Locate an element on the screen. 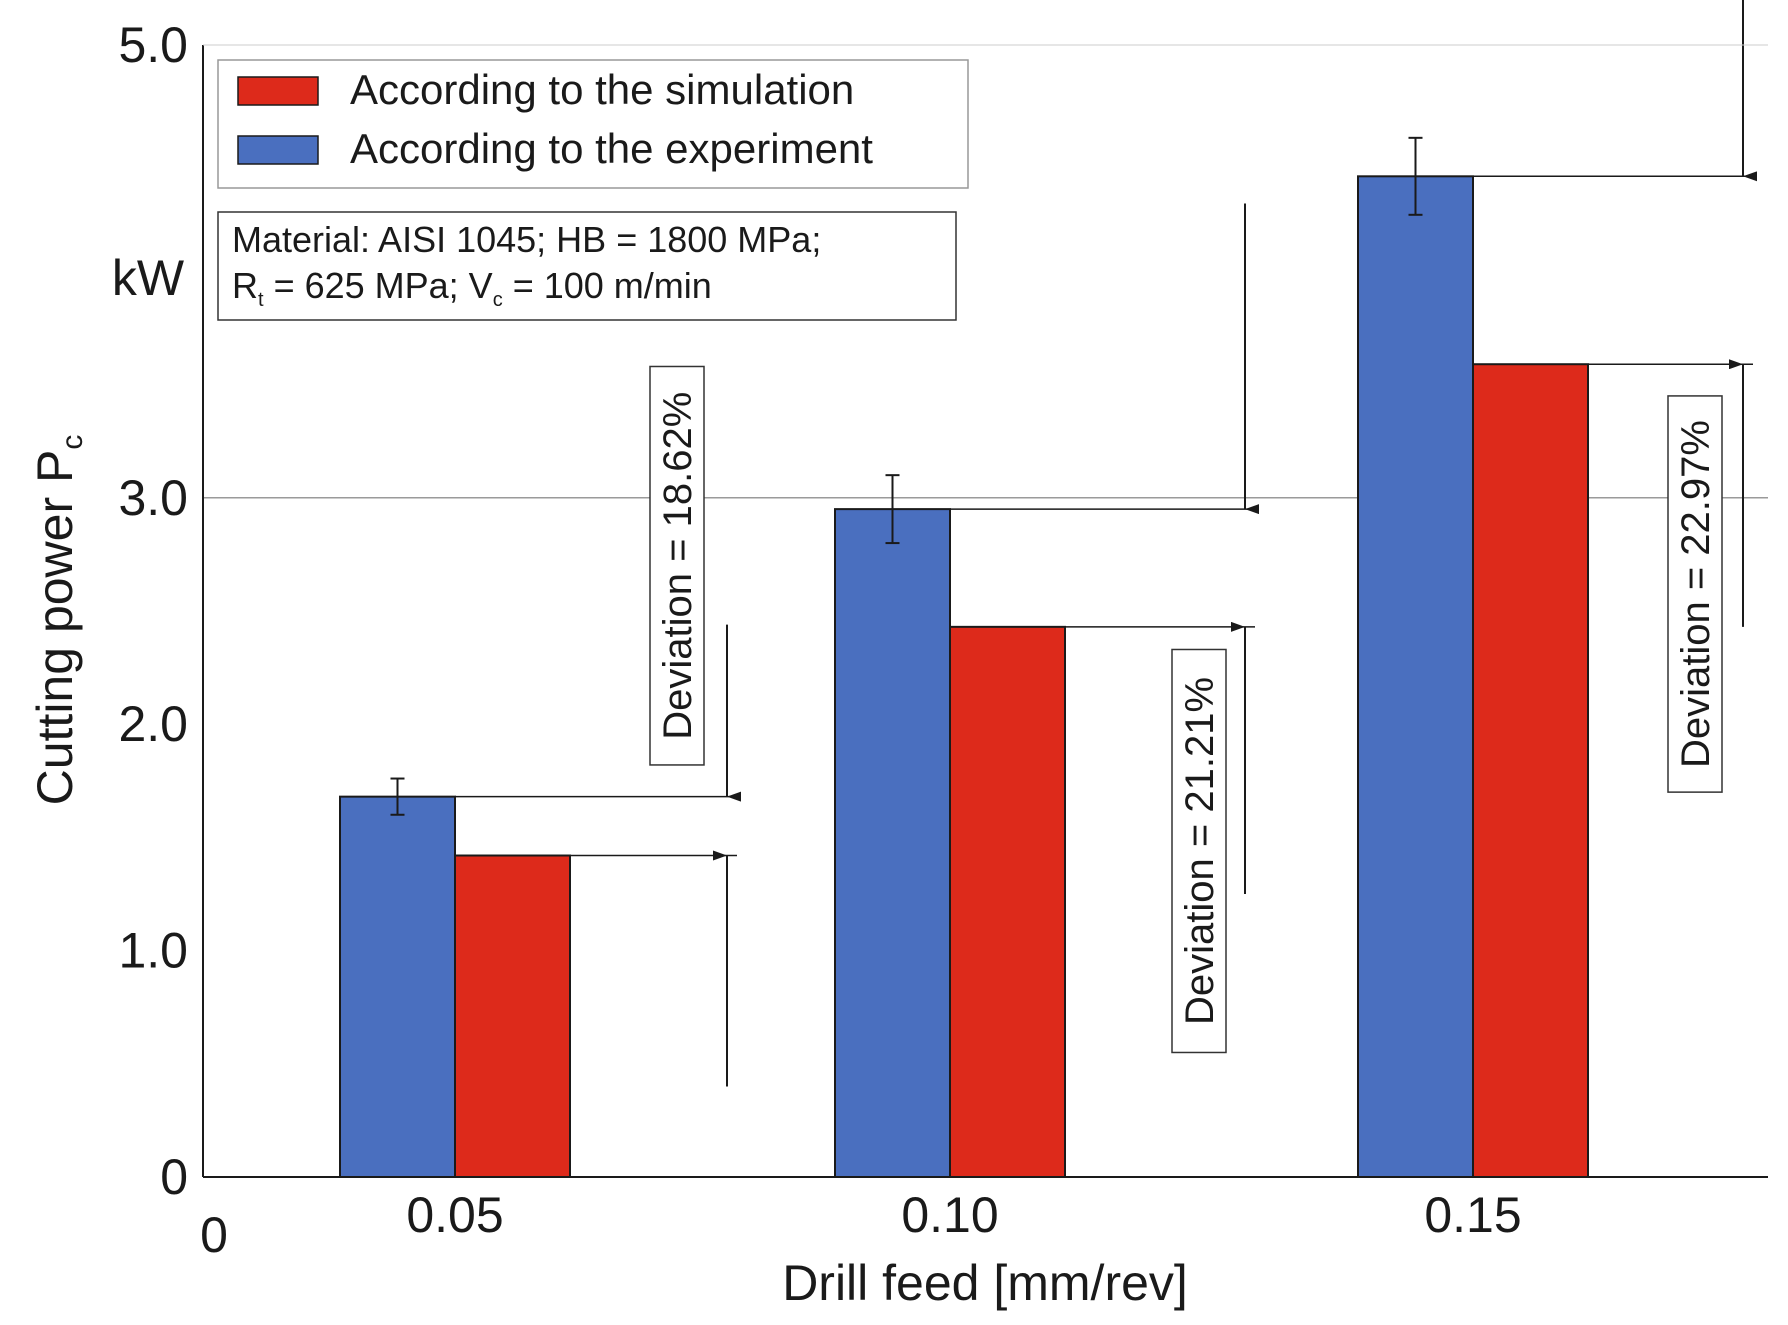  deviation-label: Deviation = 21.21% is located at coordinates (1200, 851).